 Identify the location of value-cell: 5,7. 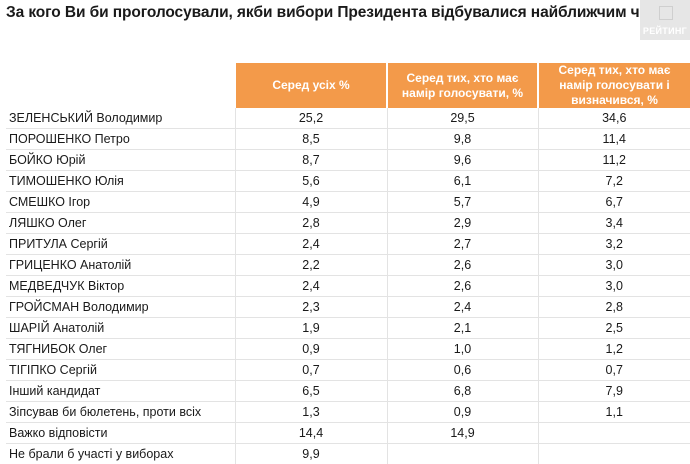
(462, 202).